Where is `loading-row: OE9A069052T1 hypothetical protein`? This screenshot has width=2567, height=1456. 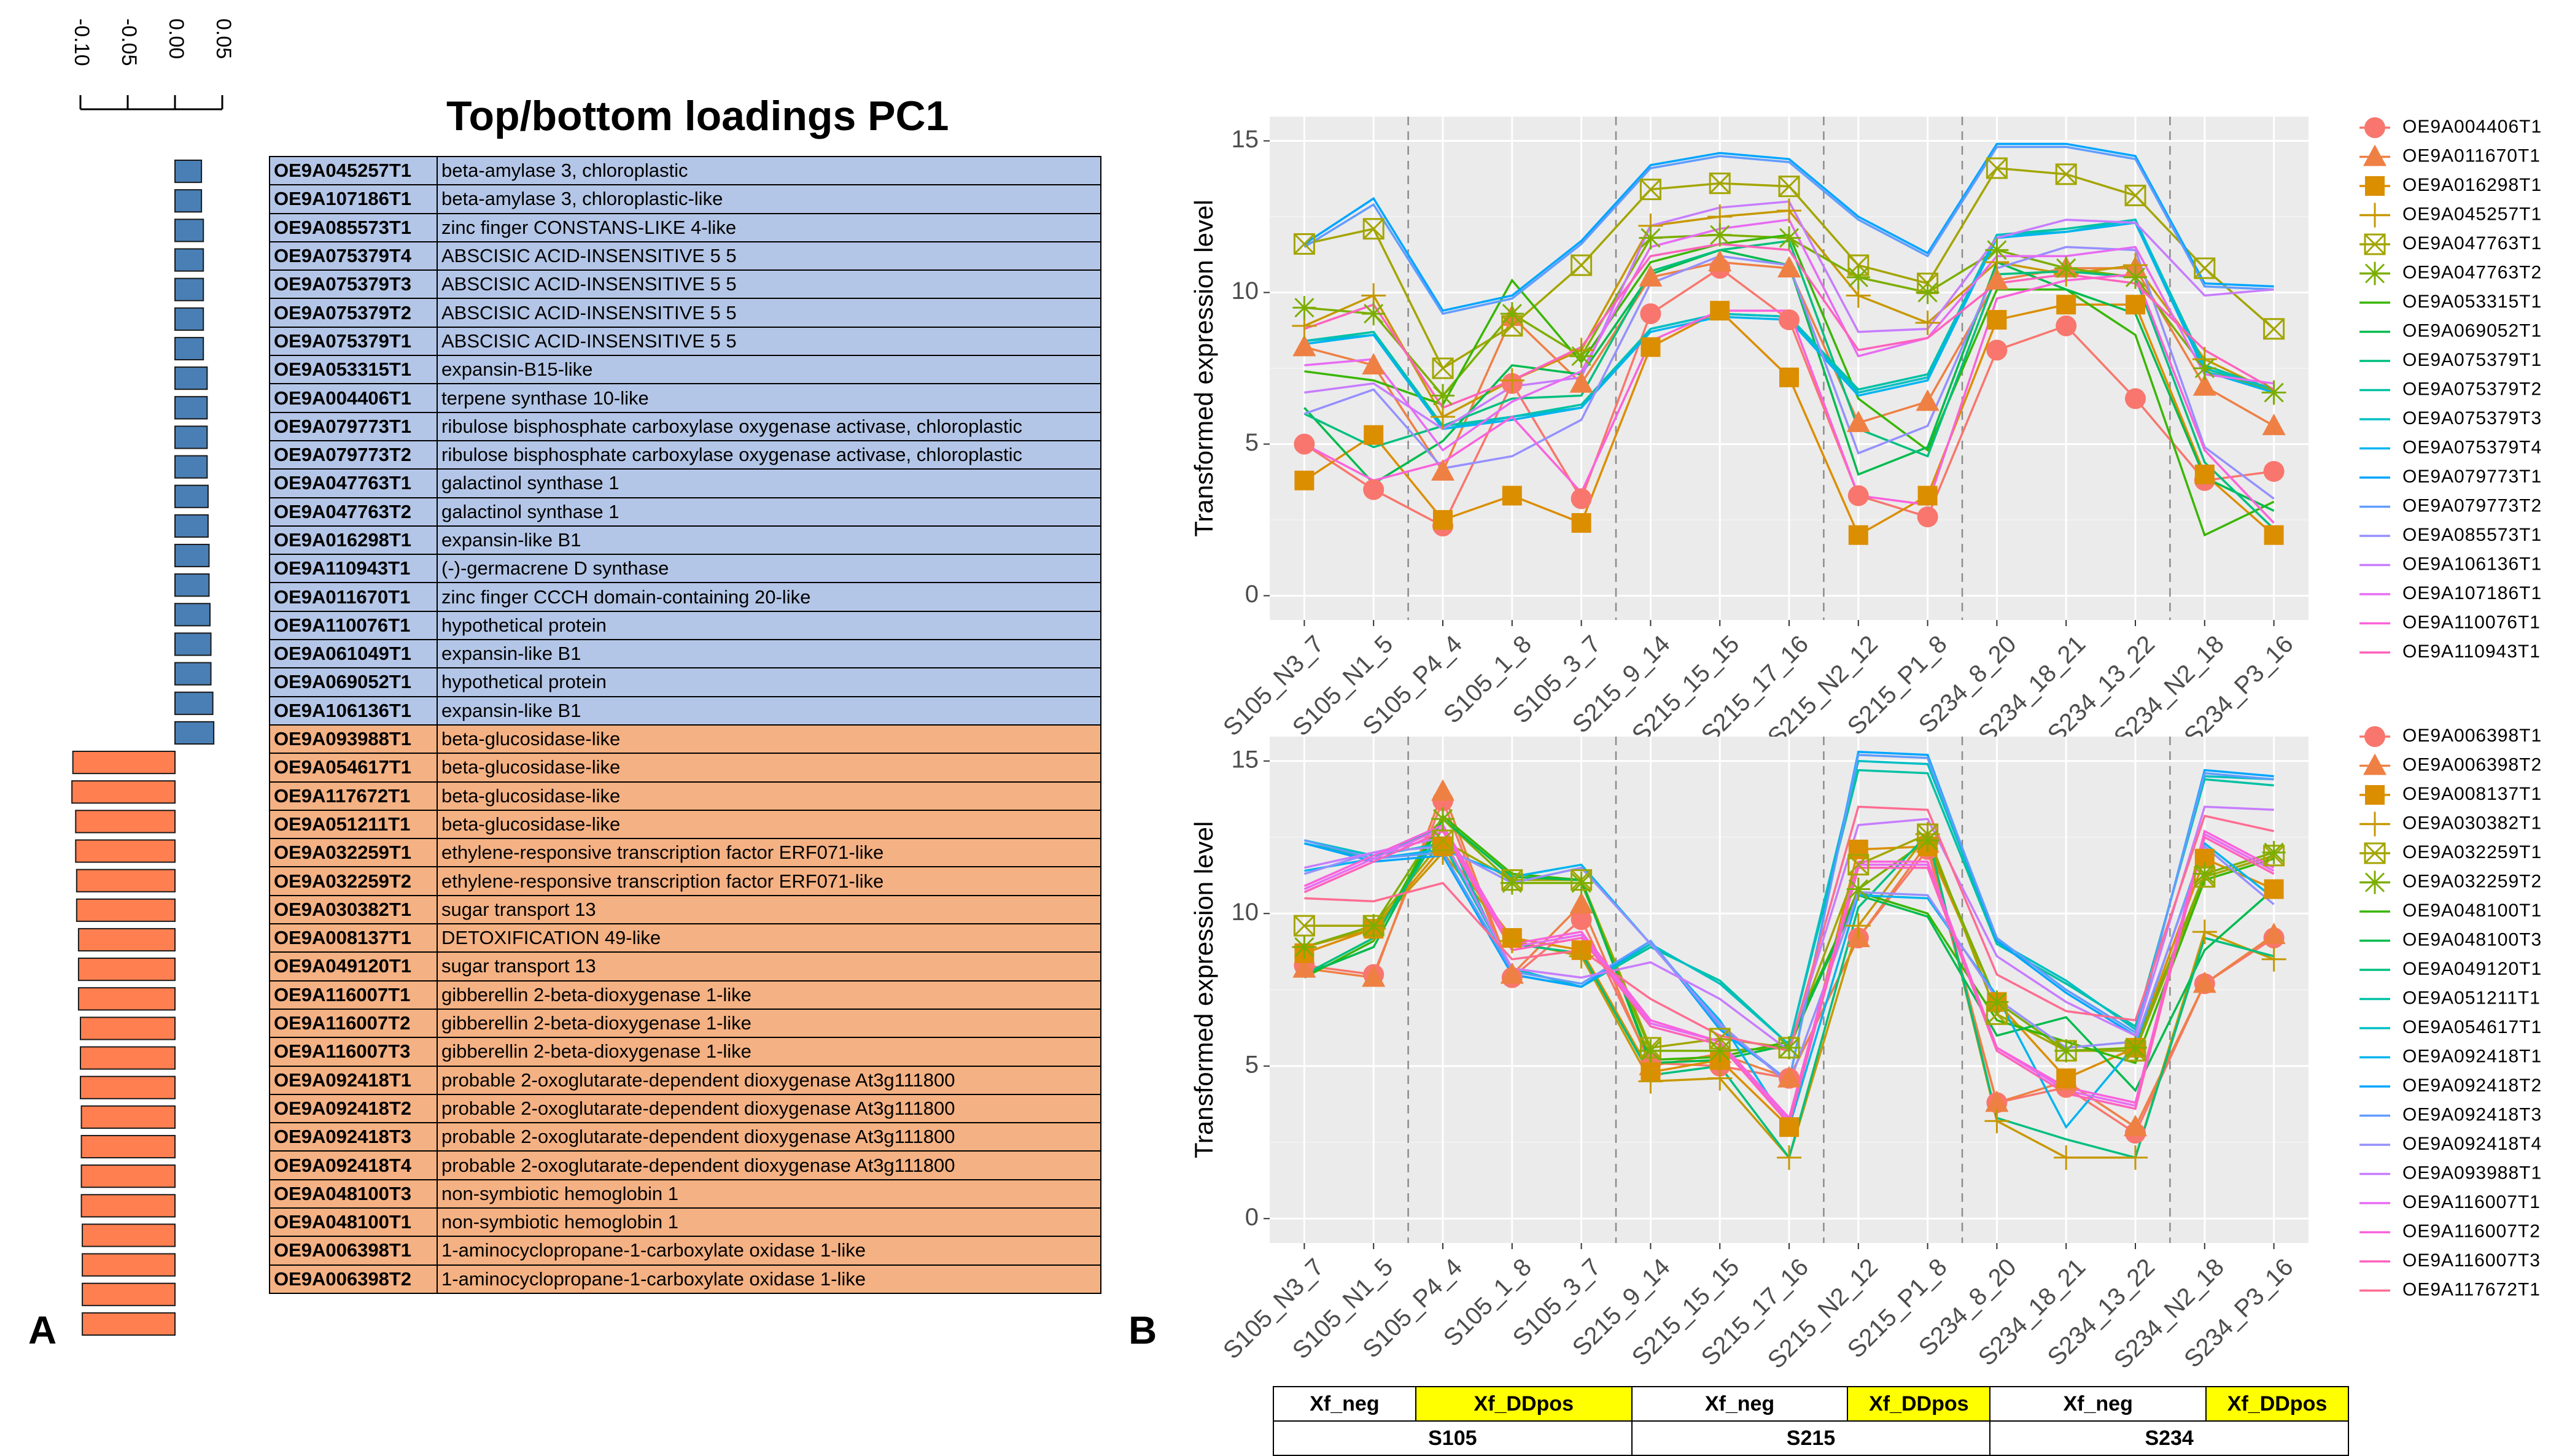 loading-row: OE9A069052T1 hypothetical protein is located at coordinates (685, 682).